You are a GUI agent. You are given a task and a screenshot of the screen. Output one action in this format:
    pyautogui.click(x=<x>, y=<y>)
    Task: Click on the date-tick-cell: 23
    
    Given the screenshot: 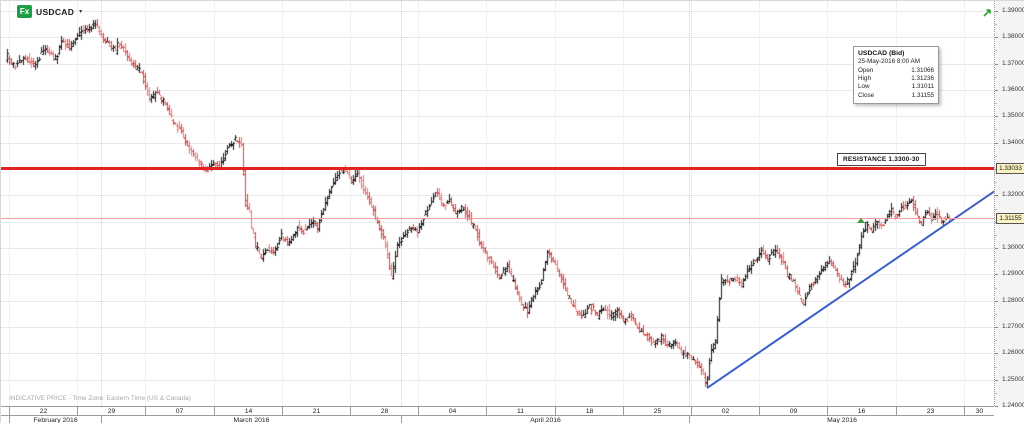 What is the action you would take?
    pyautogui.click(x=930, y=411)
    